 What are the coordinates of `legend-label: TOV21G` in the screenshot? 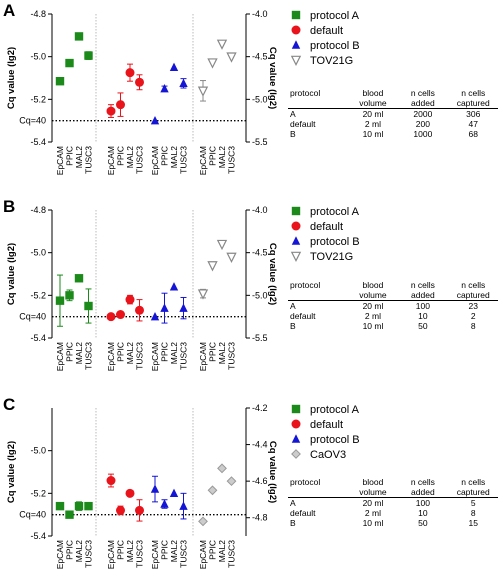 It's located at (331, 61).